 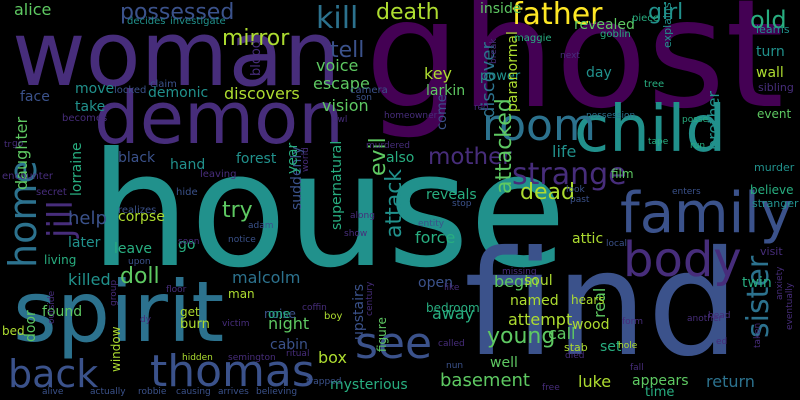 I want to click on word-family: family, so click(x=706, y=213).